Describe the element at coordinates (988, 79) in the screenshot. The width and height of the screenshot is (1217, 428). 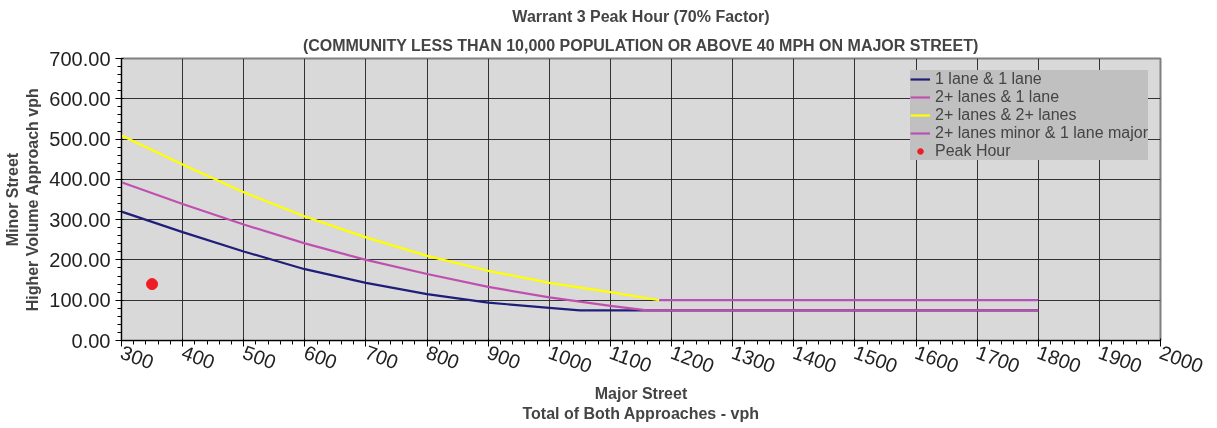
I see `legend-label: 1 lane & 1 lane` at that location.